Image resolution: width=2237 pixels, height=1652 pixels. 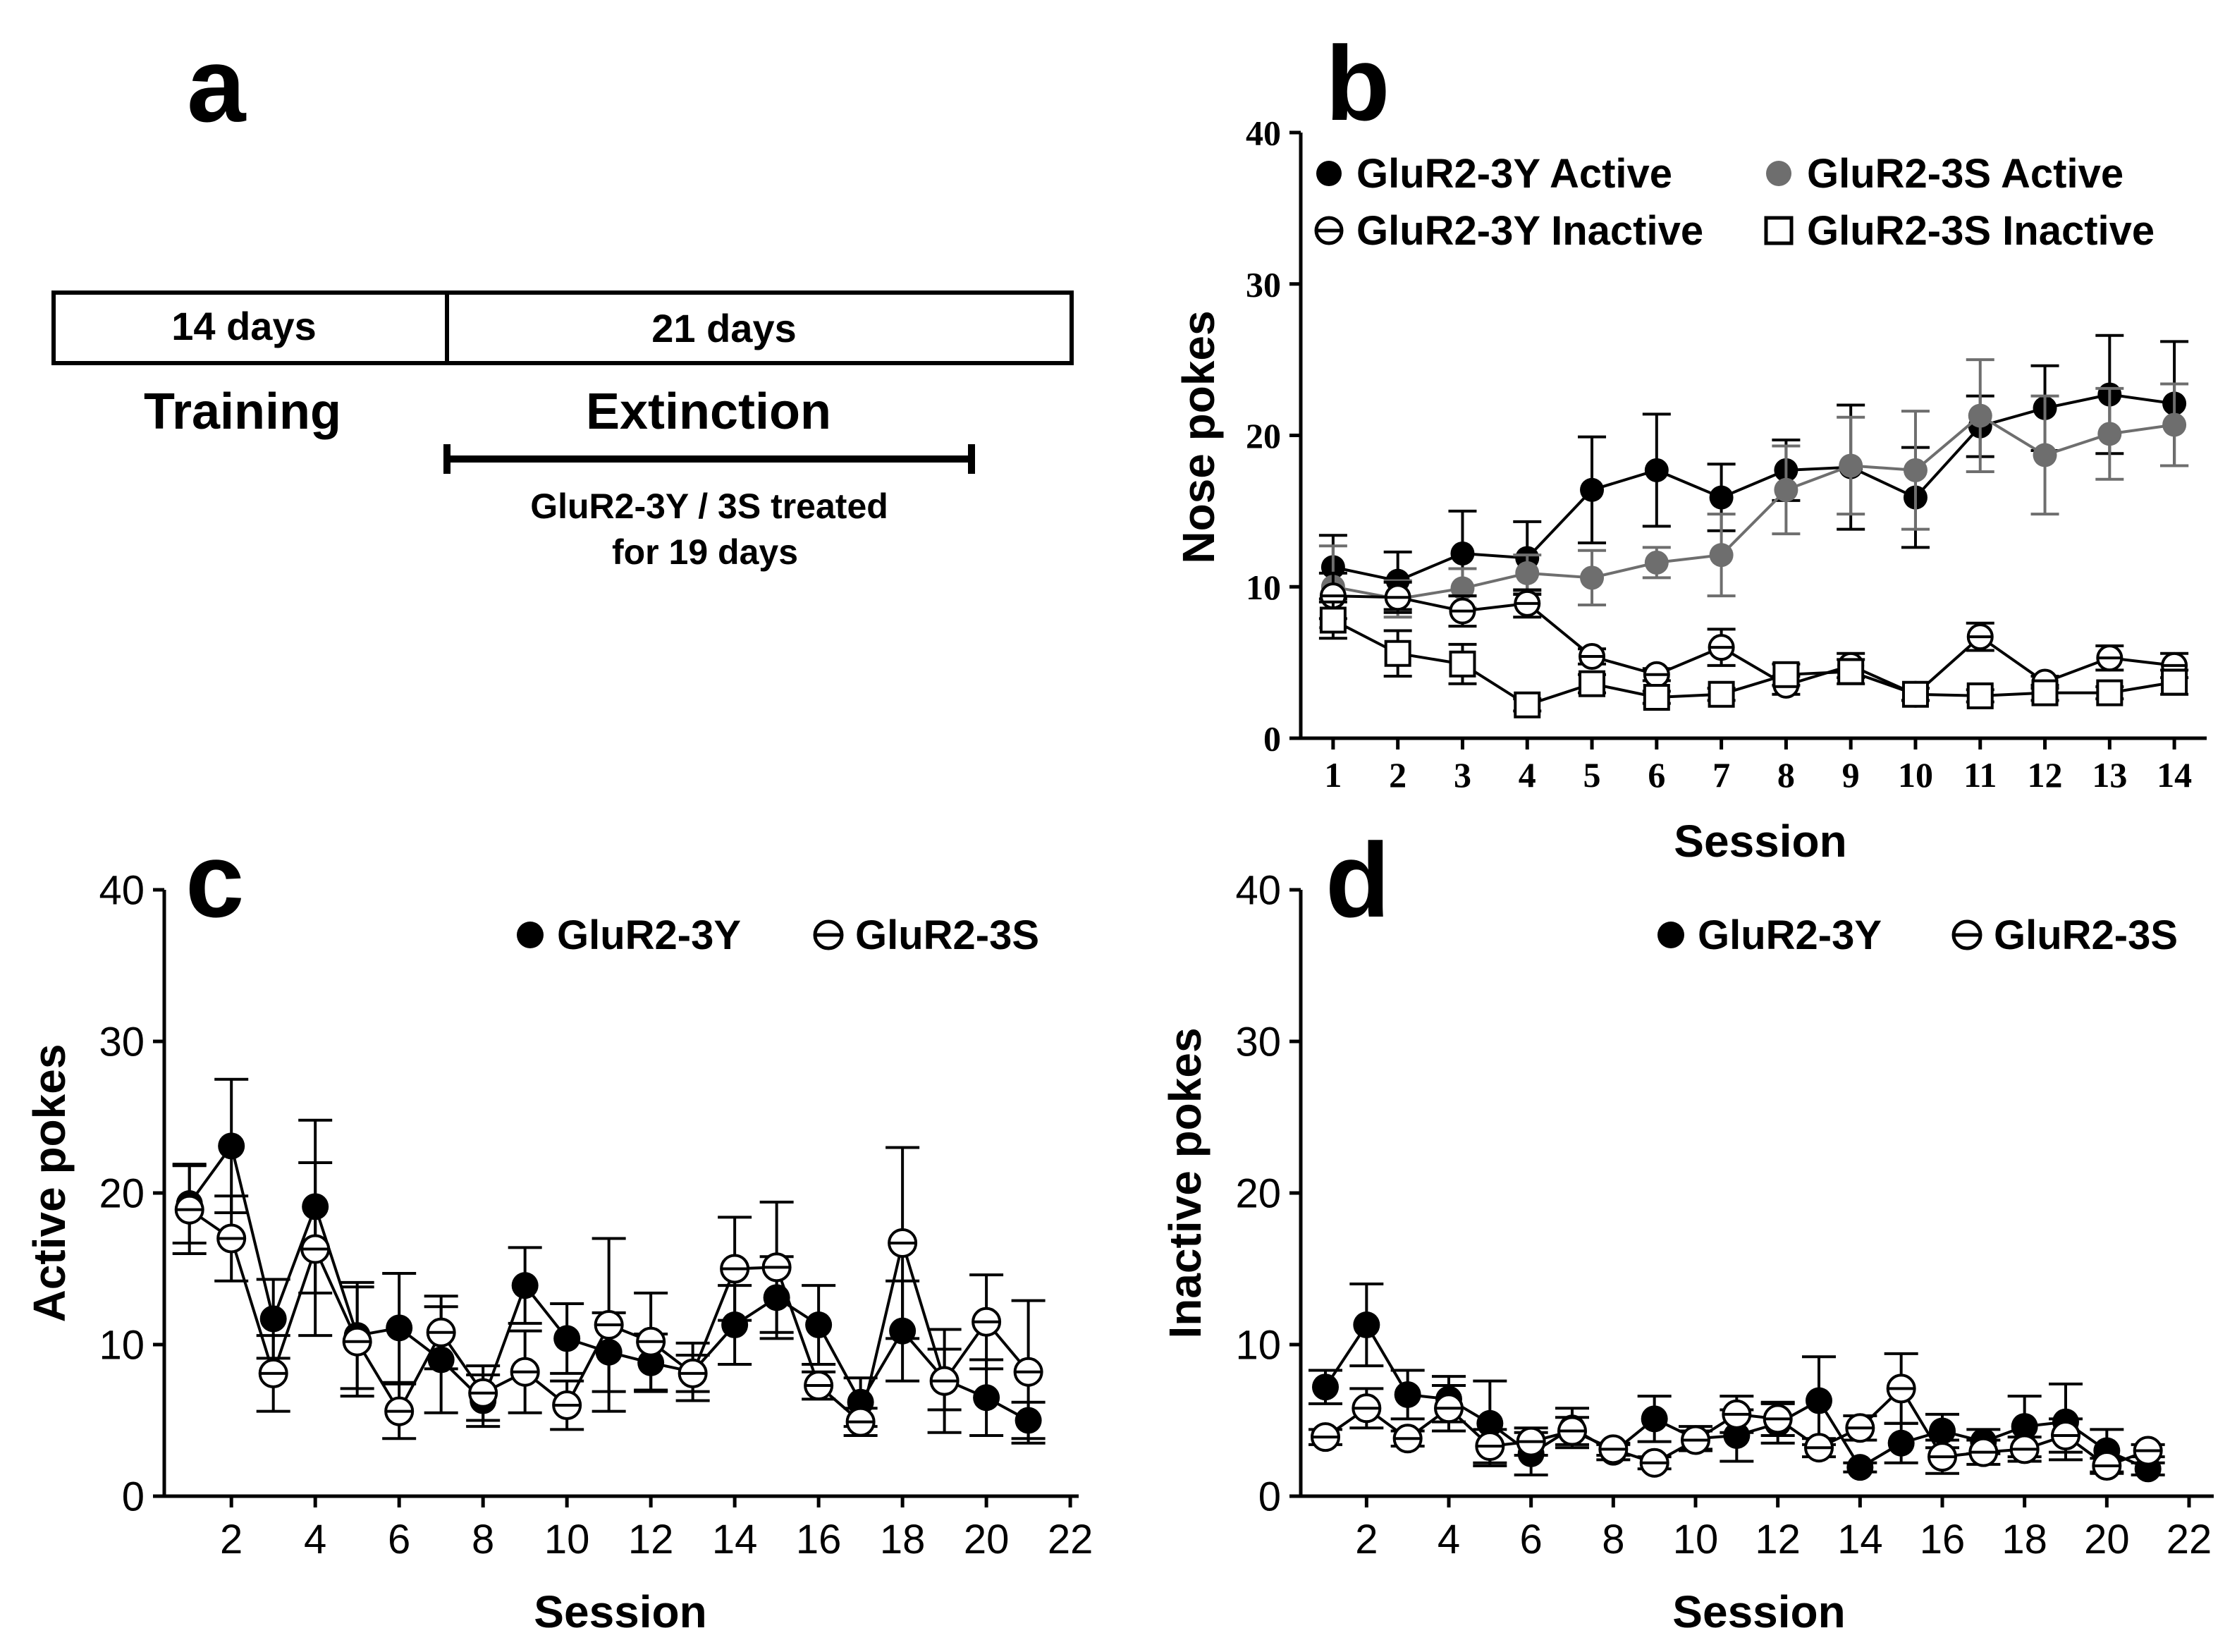 I want to click on panel-c-letter: c, so click(x=214, y=880).